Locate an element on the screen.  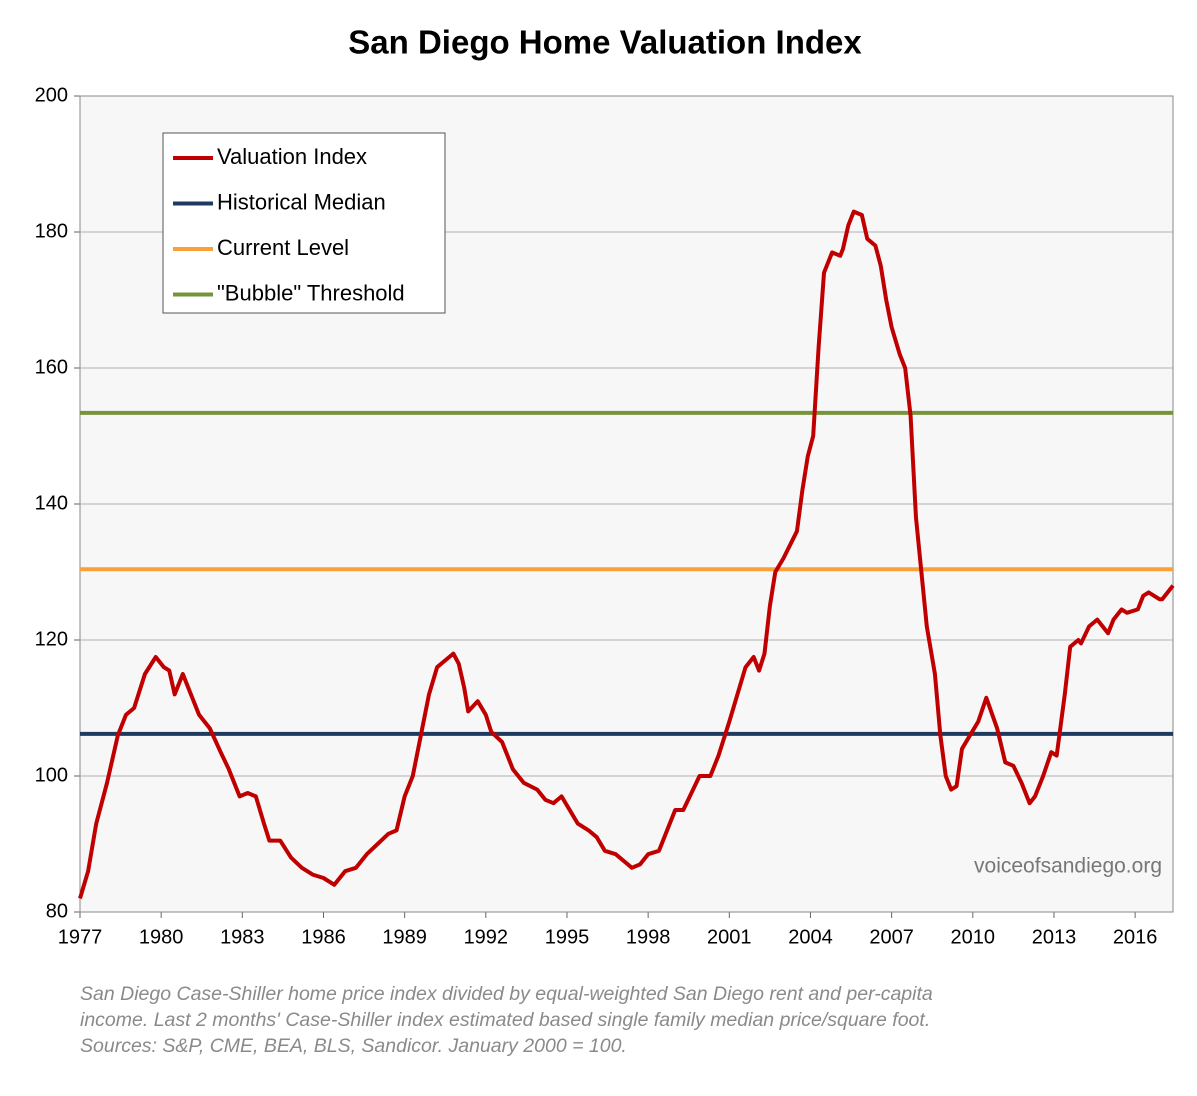
x-tick-label: 1989 is located at coordinates (404, 937).